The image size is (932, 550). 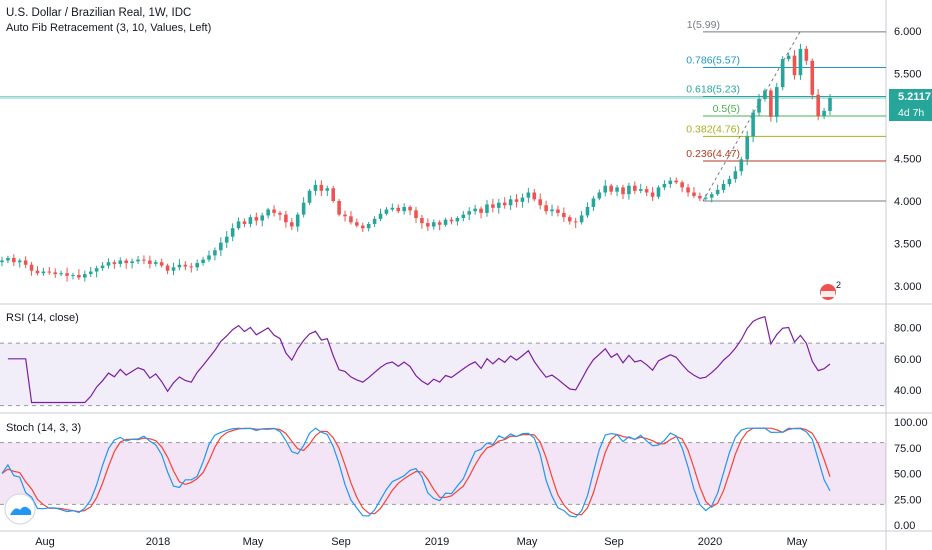 What do you see at coordinates (20, 509) in the screenshot?
I see `tradingview-logo-icon` at bounding box center [20, 509].